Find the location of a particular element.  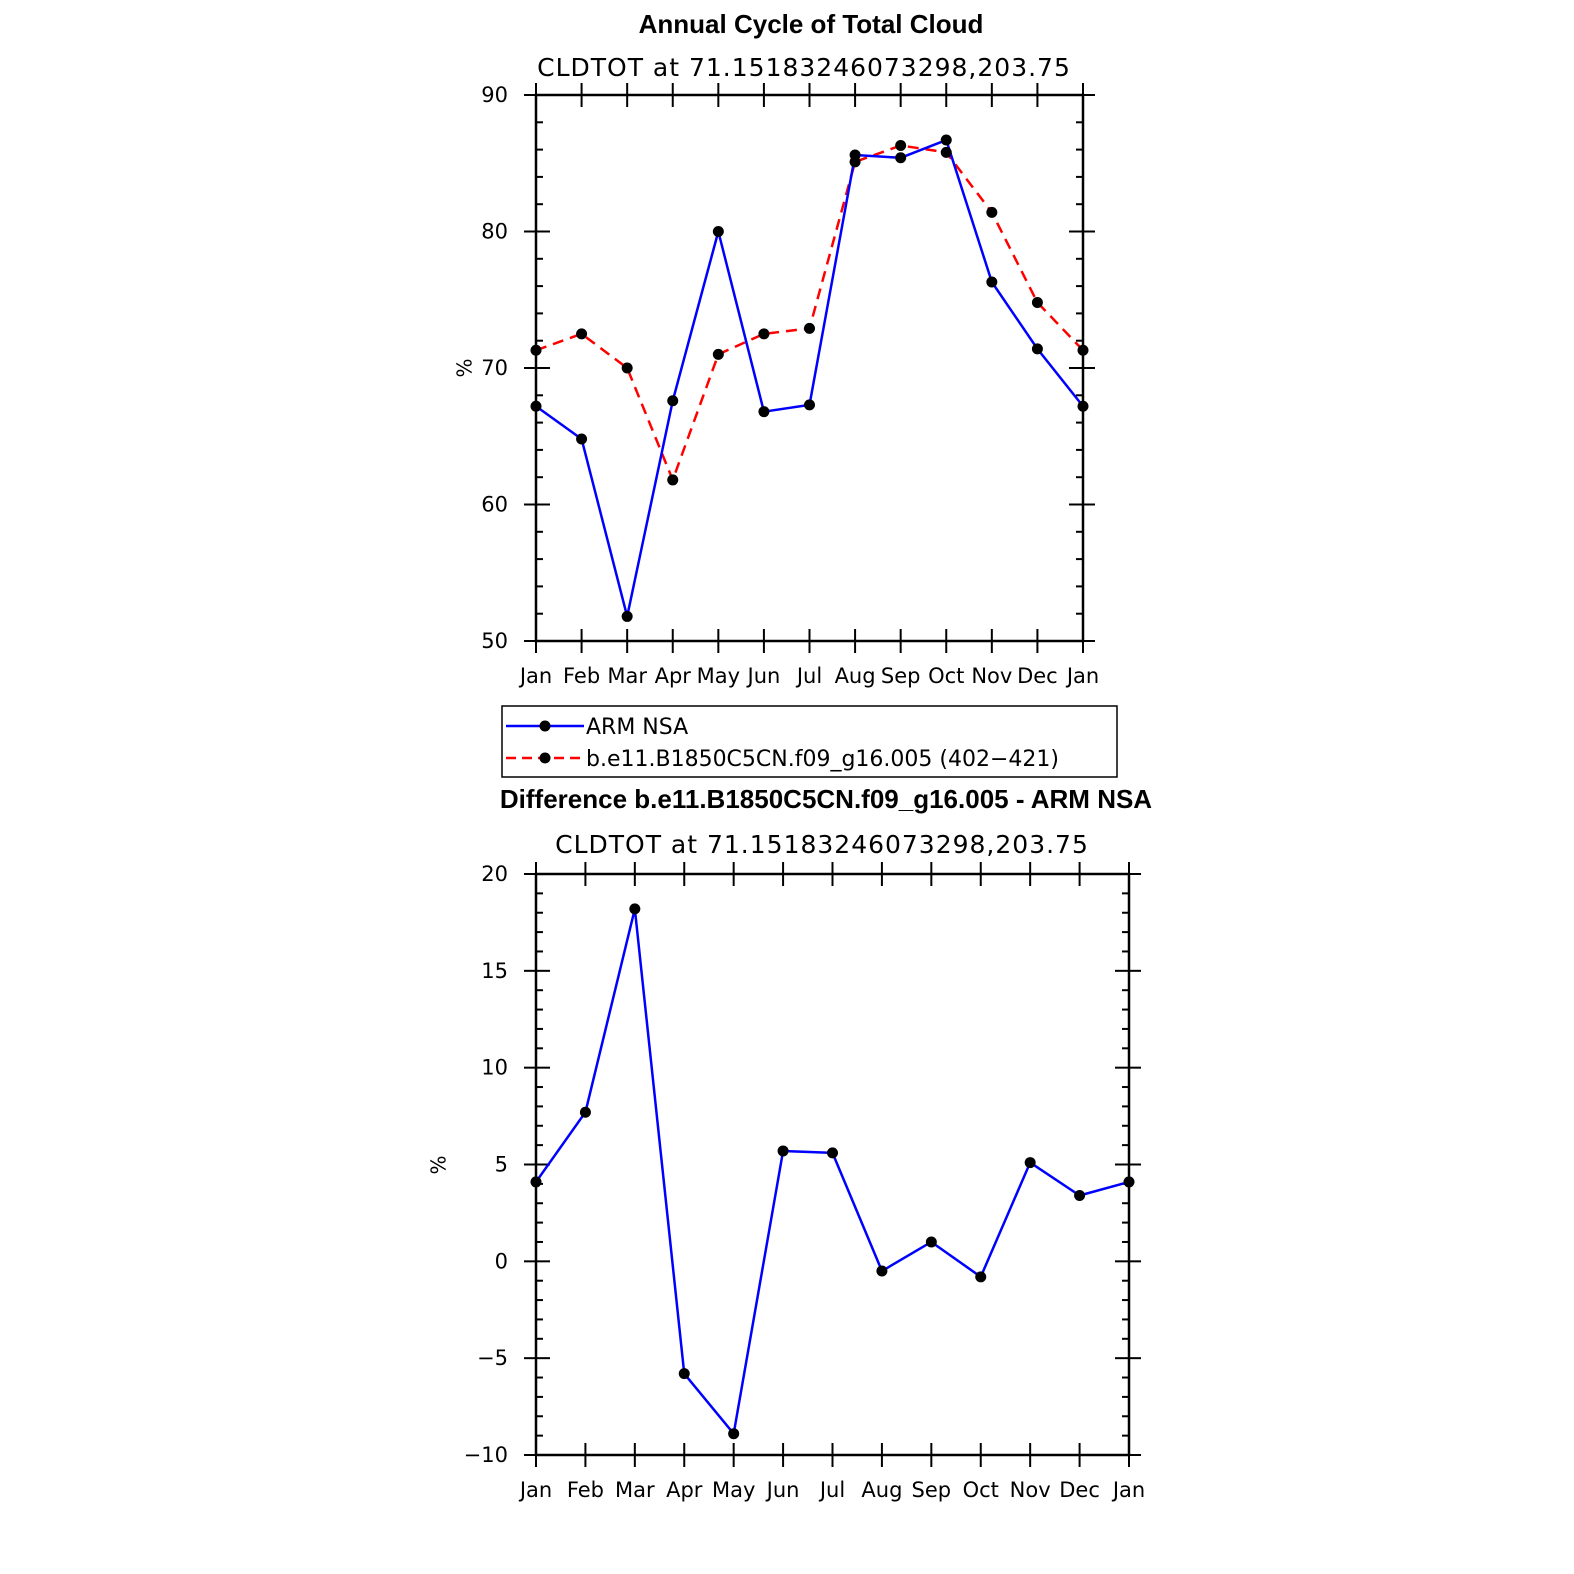

legend-label-model: b.e11.B1850C5CN.f09_g16.005 (402−421) is located at coordinates (822, 759).